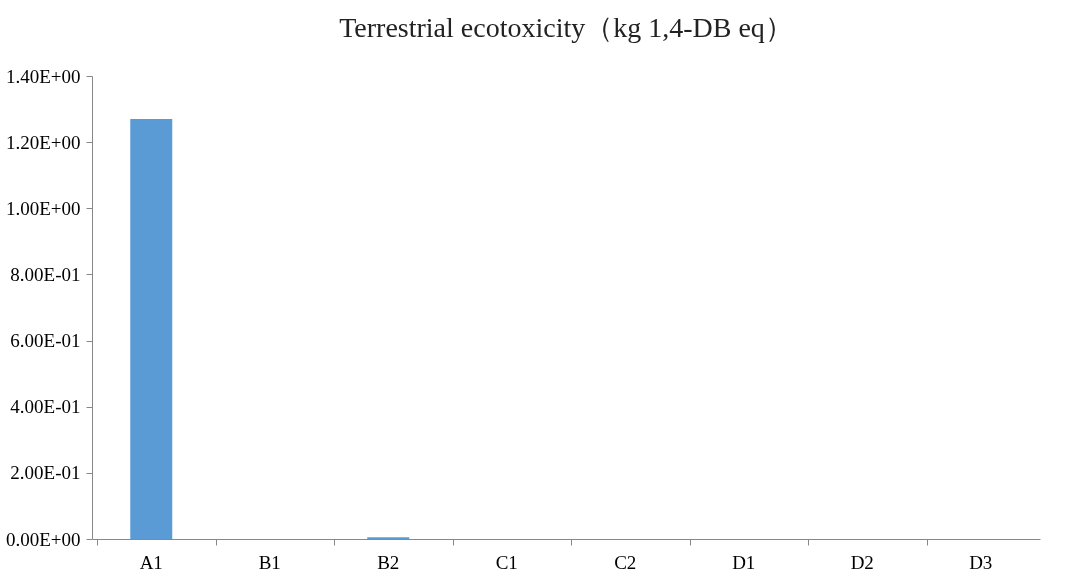 The height and width of the screenshot is (587, 1065). What do you see at coordinates (43, 208) in the screenshot?
I see `y-tick-label: 1.00E+00` at bounding box center [43, 208].